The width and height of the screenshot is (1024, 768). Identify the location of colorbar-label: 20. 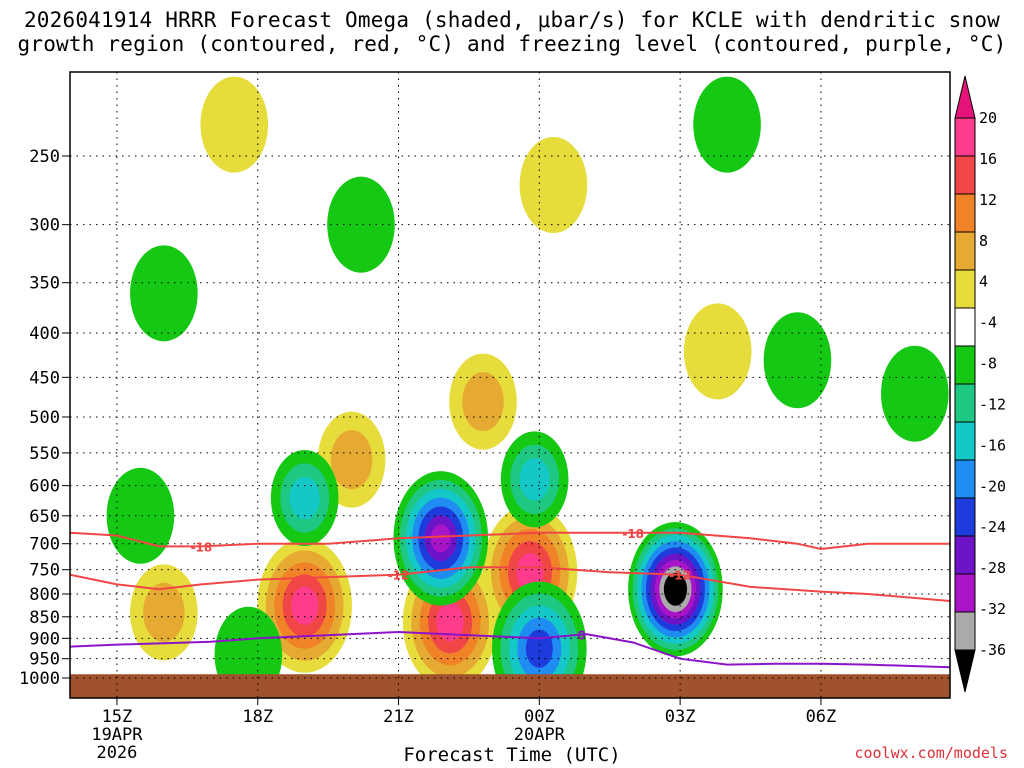
(988, 118).